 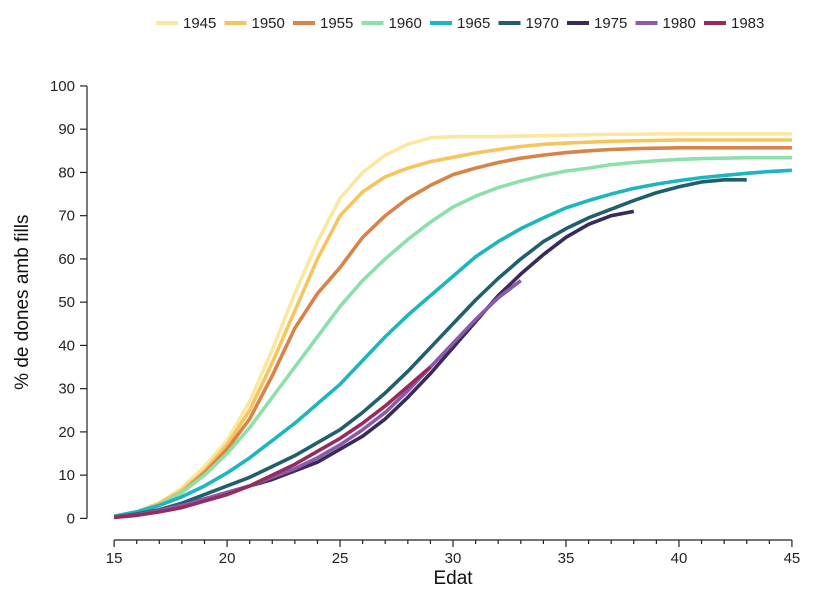 I want to click on legend-label: 1960, so click(x=405, y=23).